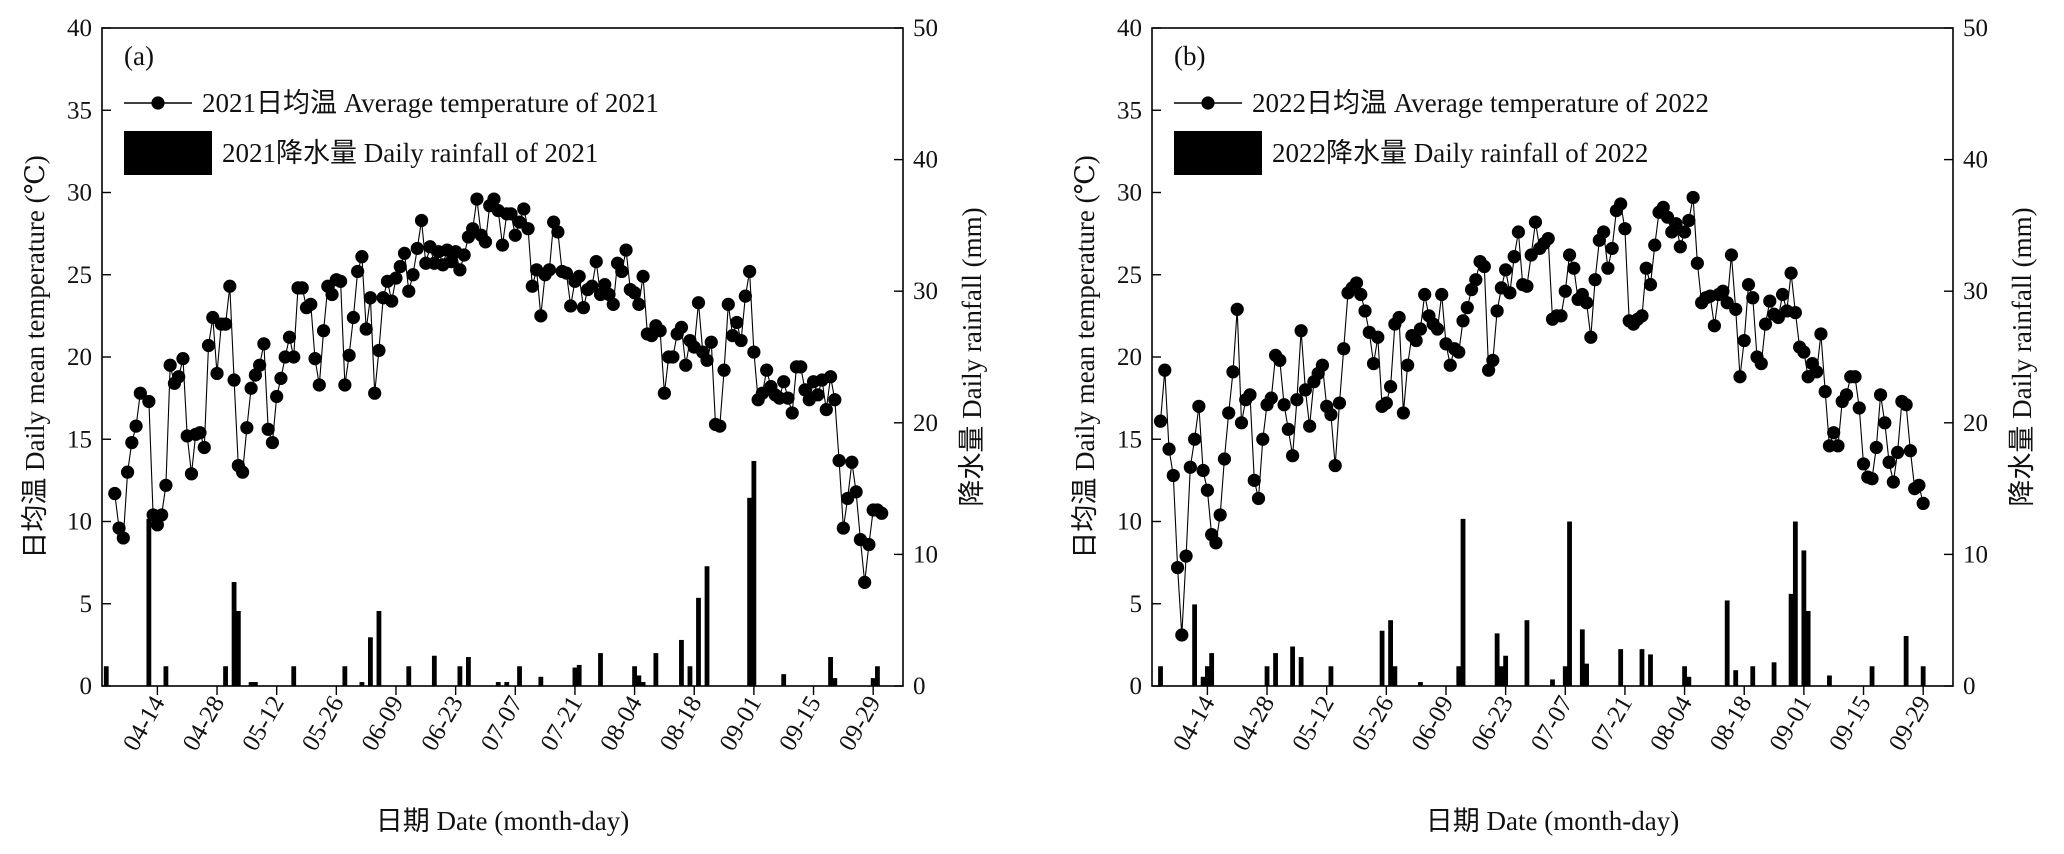 This screenshot has width=2064, height=854. I want to click on x-tick-label: 07-21, so click(562, 724).